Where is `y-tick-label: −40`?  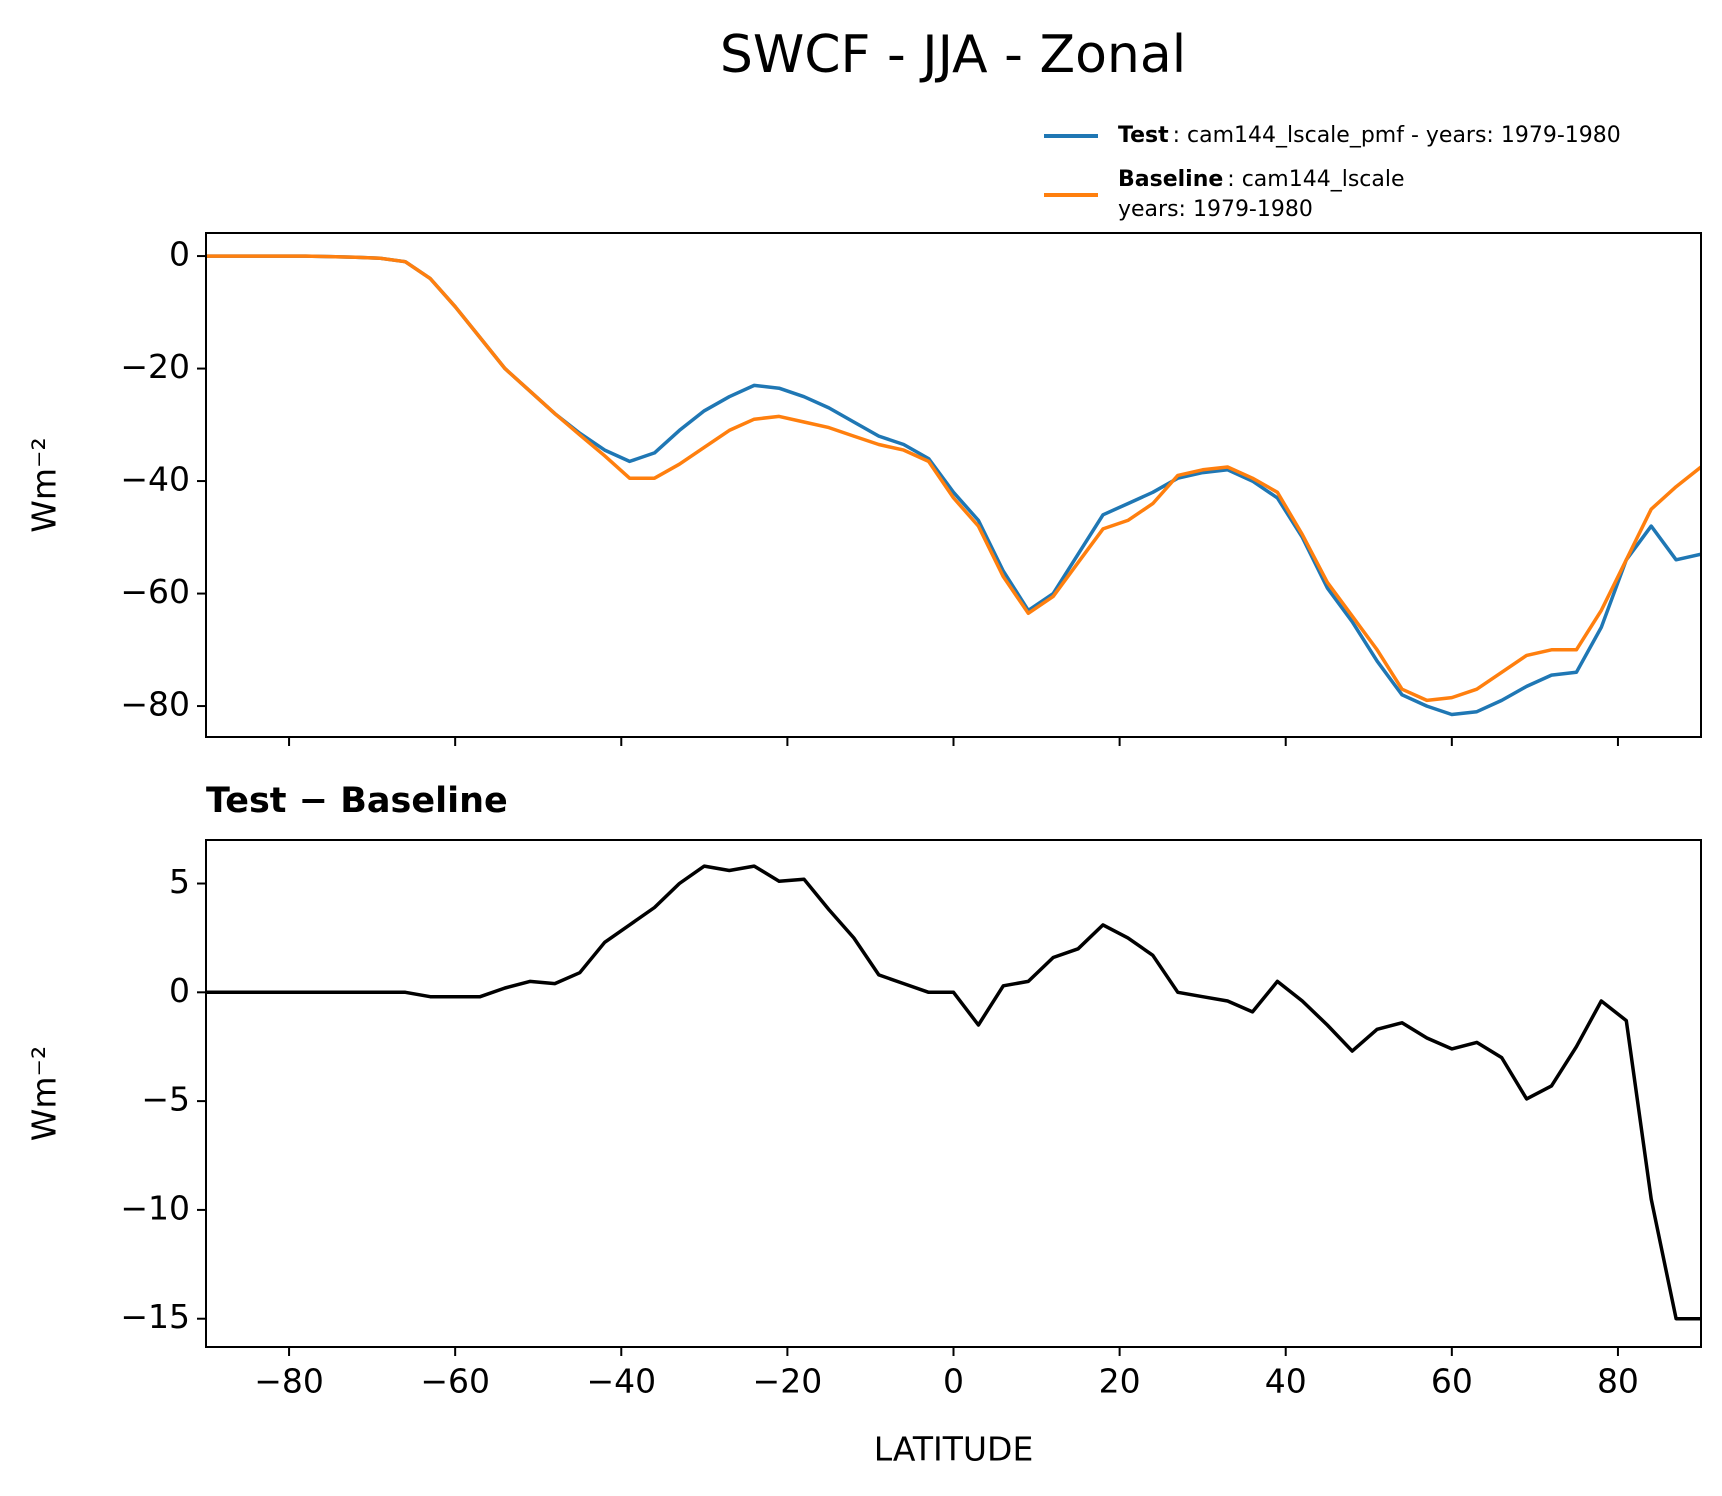 y-tick-label: −40 is located at coordinates (155, 479).